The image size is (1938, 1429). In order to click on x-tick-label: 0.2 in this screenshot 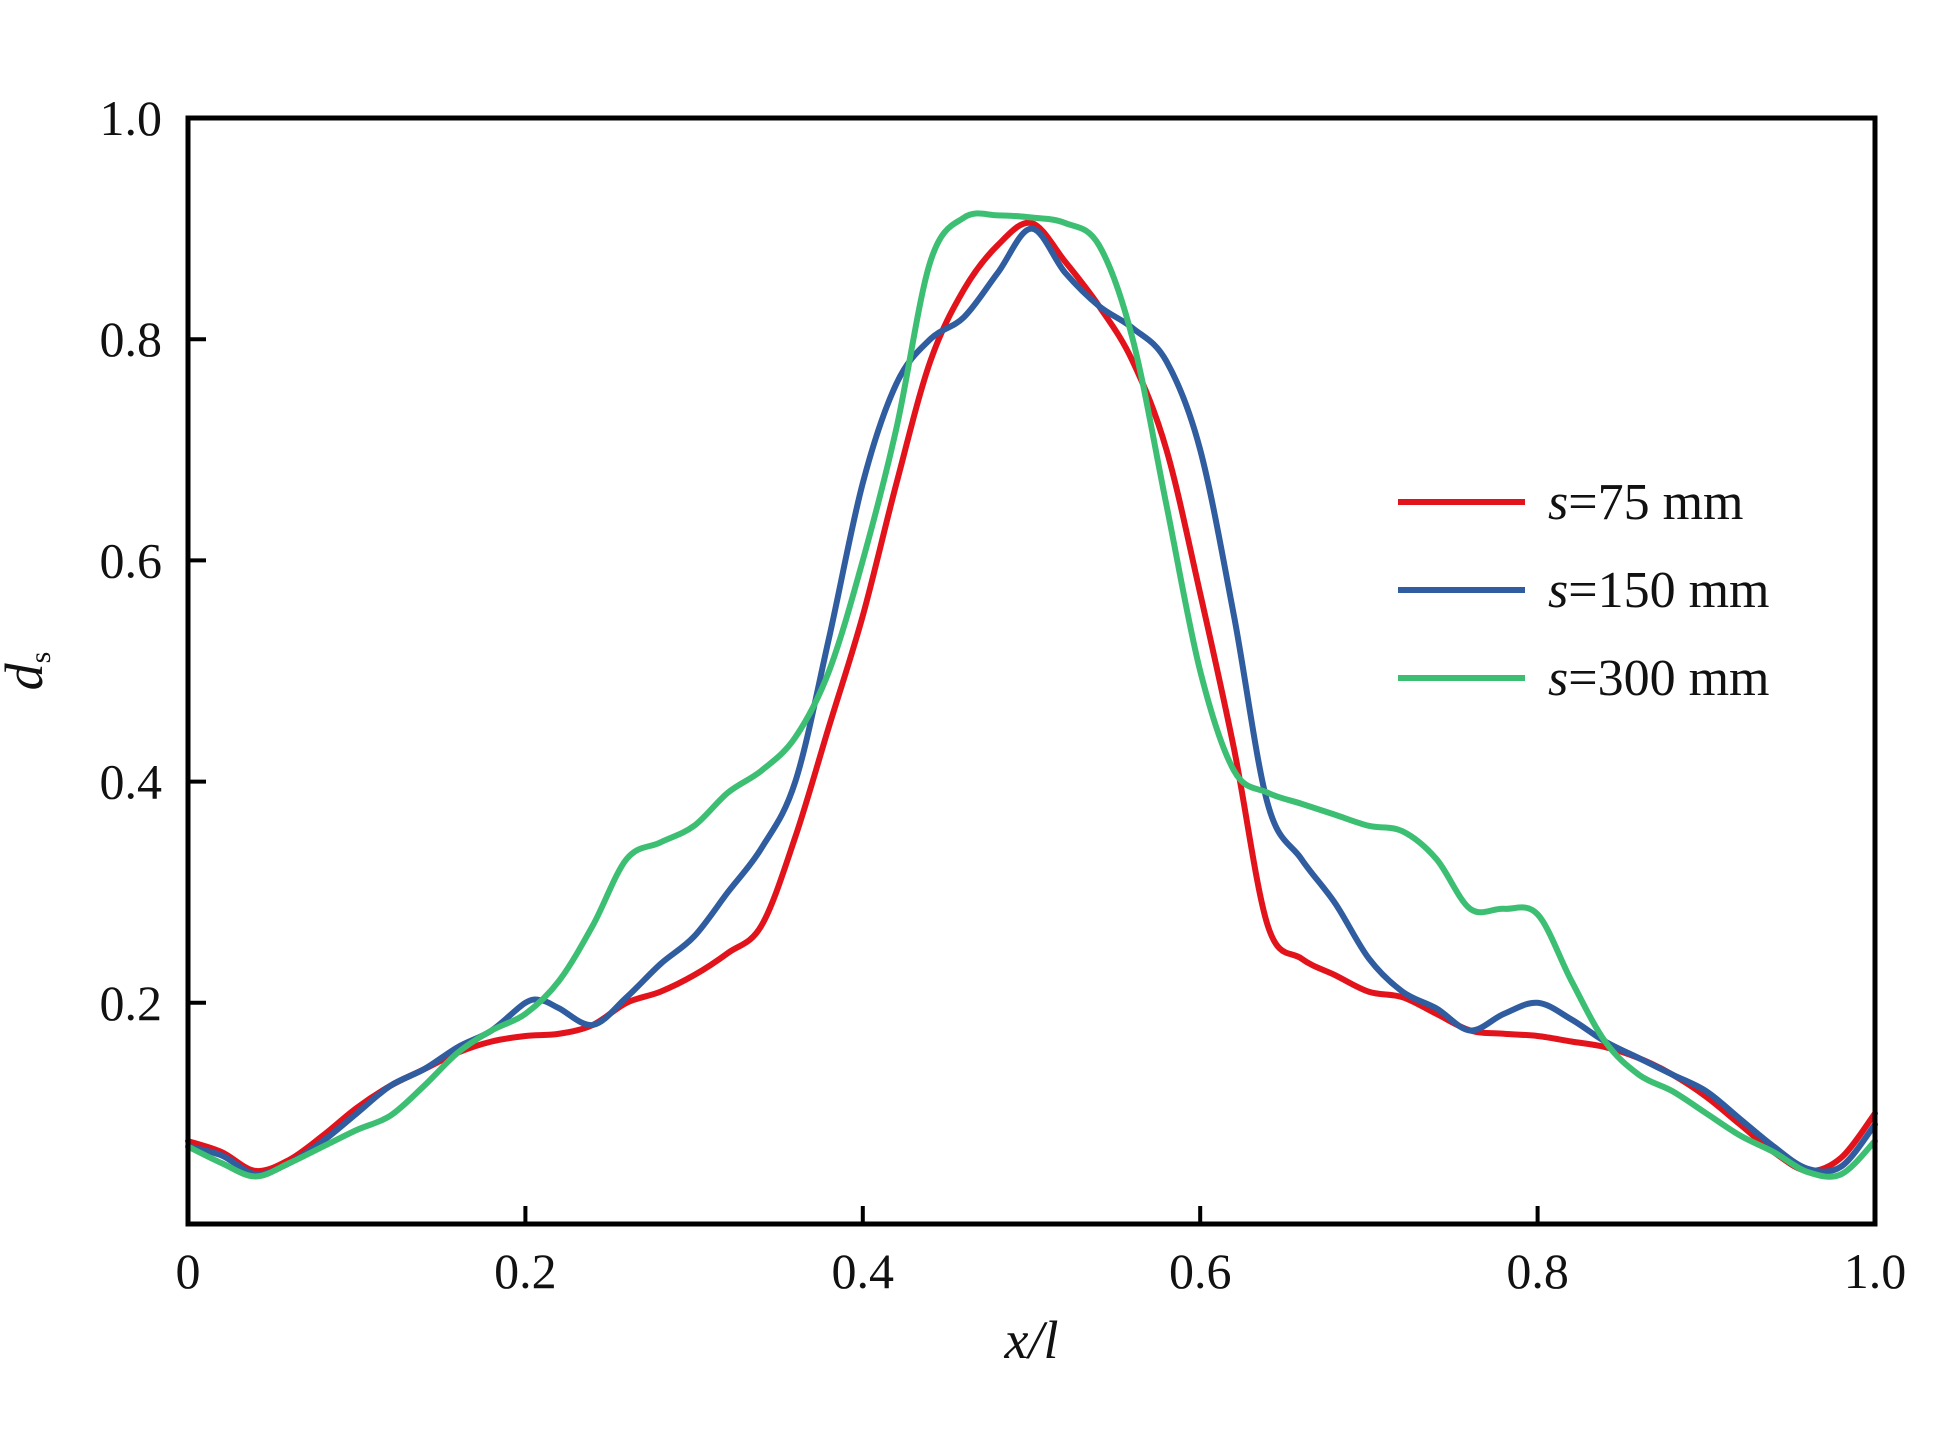, I will do `click(525, 1271)`.